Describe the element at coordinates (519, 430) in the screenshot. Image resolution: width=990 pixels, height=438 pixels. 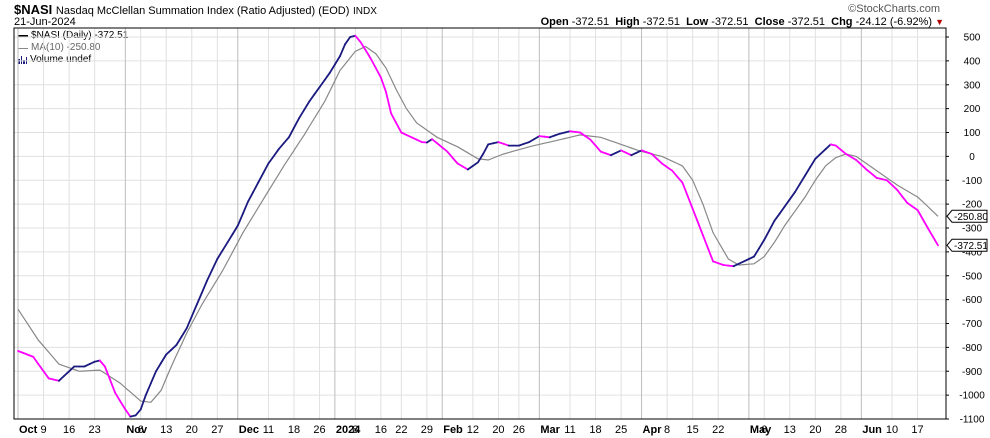
I see `x-tick-label: 26` at that location.